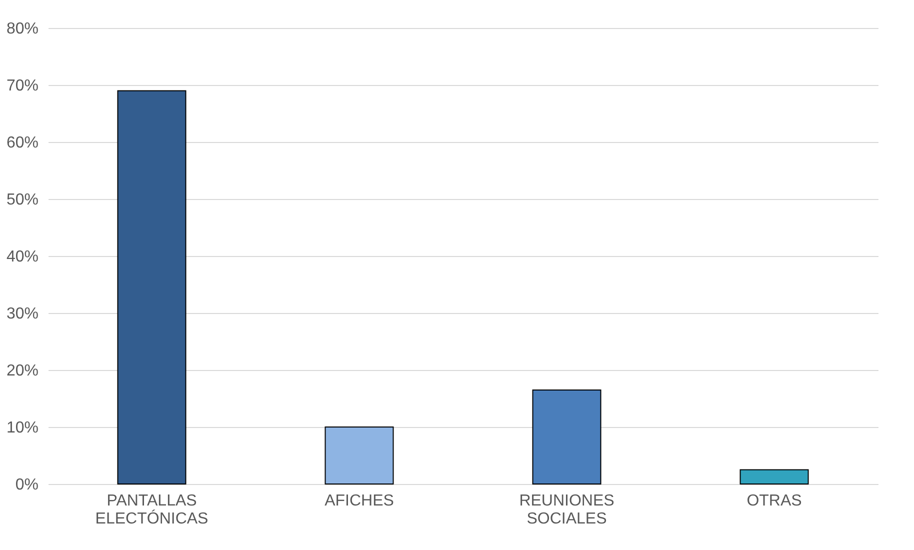 The height and width of the screenshot is (550, 914). What do you see at coordinates (359, 501) in the screenshot?
I see `x-tick-label: AFICHES` at bounding box center [359, 501].